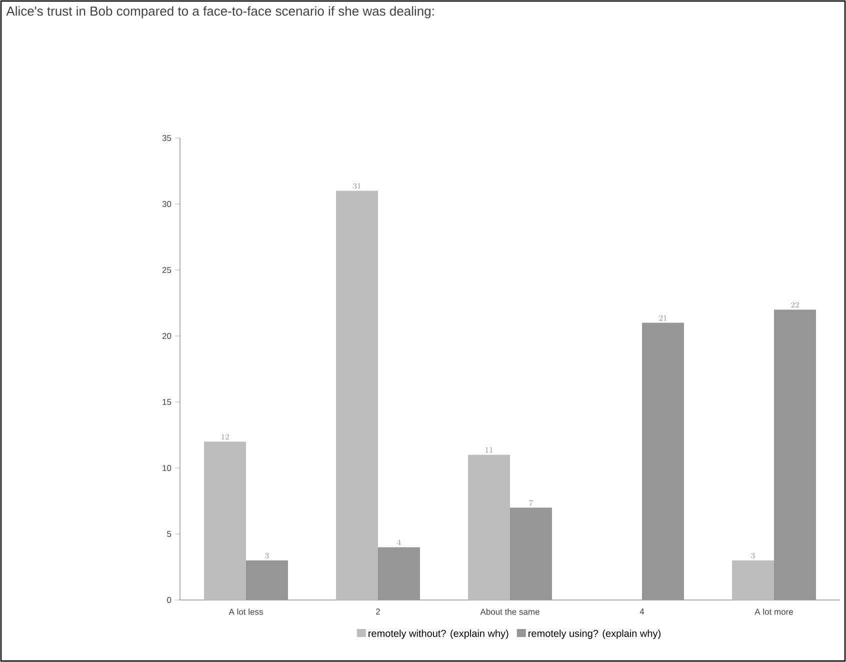 This screenshot has height=662, width=846. What do you see at coordinates (663, 318) in the screenshot?
I see `data-label: 21` at bounding box center [663, 318].